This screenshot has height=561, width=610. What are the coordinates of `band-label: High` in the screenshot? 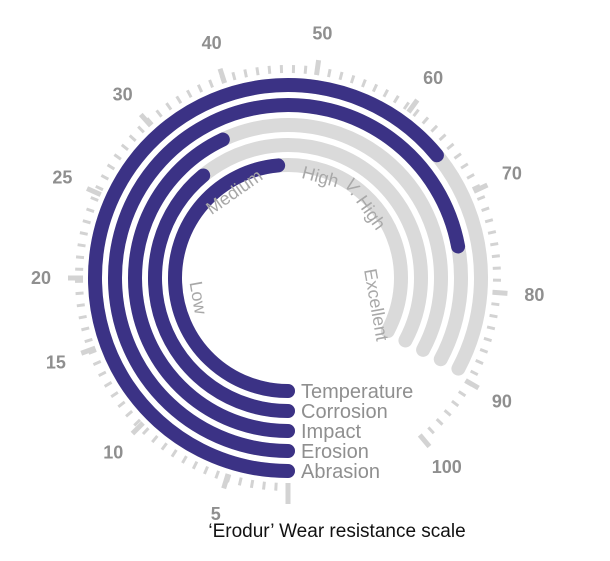 It's located at (320, 176).